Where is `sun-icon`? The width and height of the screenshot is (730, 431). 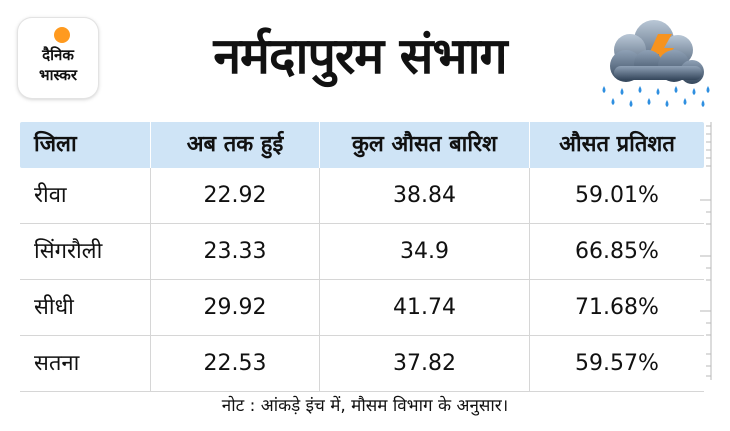
sun-icon is located at coordinates (62, 35).